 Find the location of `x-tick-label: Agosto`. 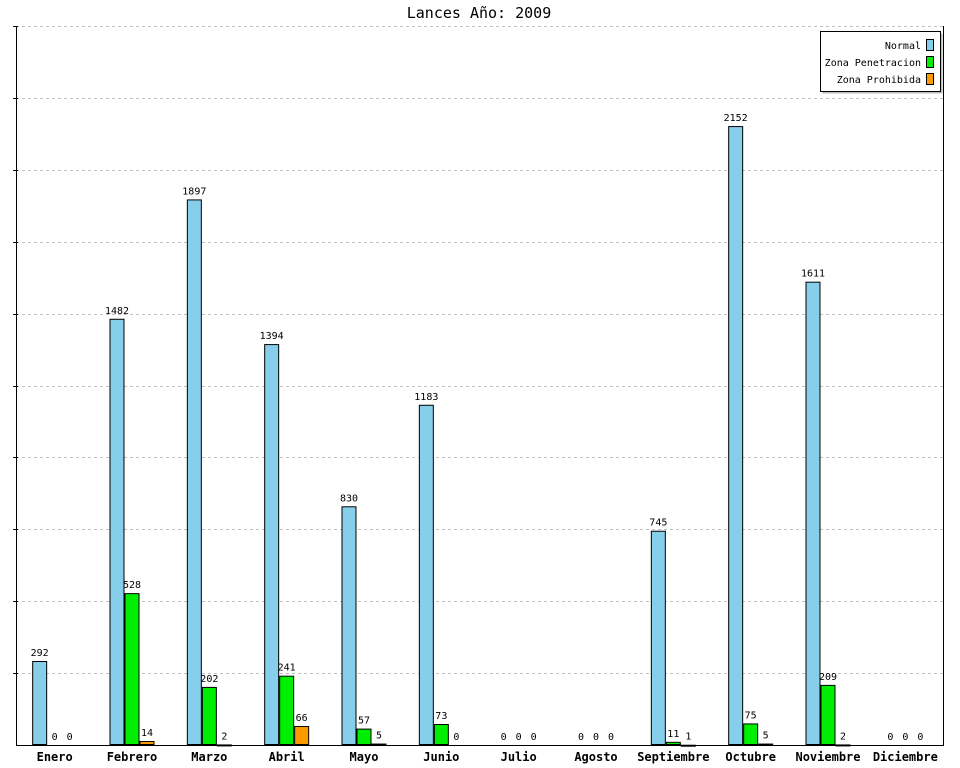

x-tick-label: Agosto is located at coordinates (595, 757).